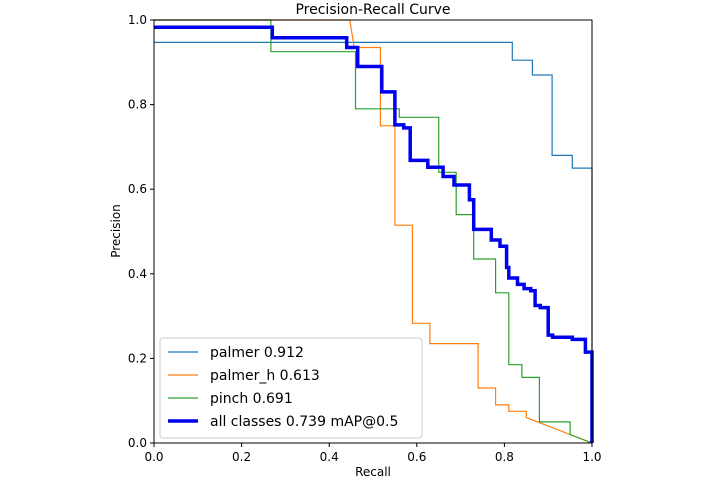 This screenshot has width=720, height=480. What do you see at coordinates (304, 422) in the screenshot?
I see `legend-label-3: all classes 0.739 mAP@0.5` at bounding box center [304, 422].